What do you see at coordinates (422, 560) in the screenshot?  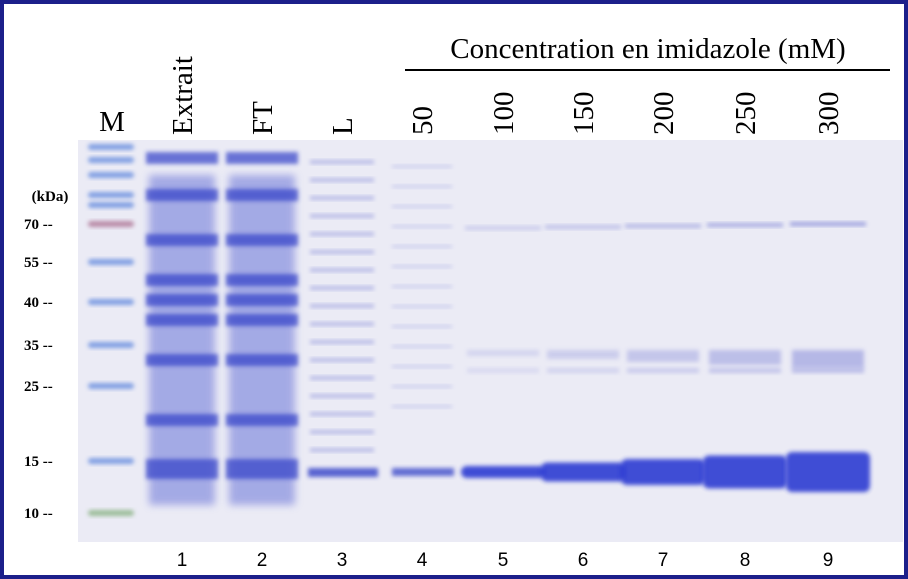 I see `lane-number: 4` at bounding box center [422, 560].